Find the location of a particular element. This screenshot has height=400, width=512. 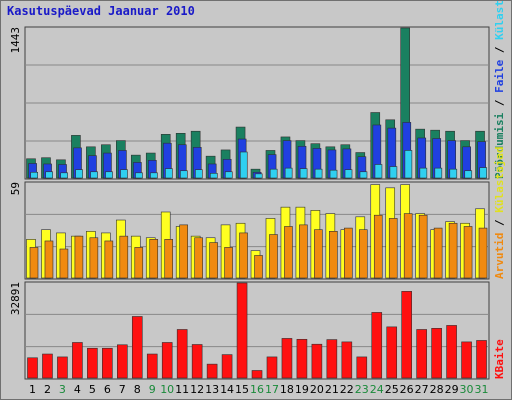

xtick-day-26: 26 is located at coordinates (407, 389).